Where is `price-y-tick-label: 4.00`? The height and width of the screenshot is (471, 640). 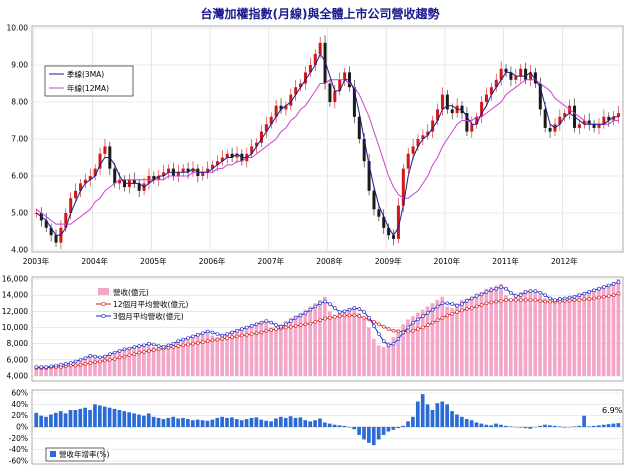
price-y-tick-label: 4.00 is located at coordinates (19, 250).